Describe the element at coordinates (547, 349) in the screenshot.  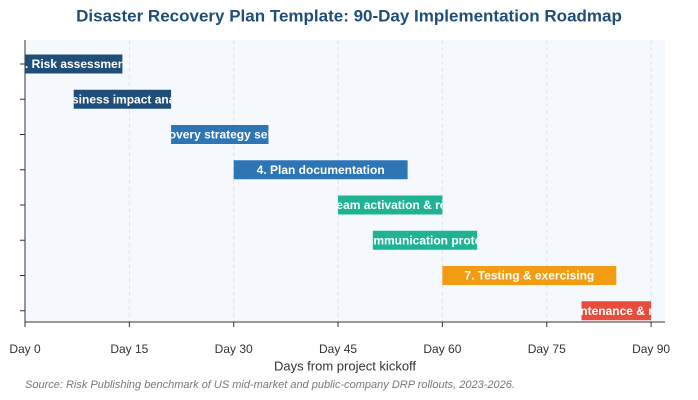
I see `x-tick-label: Day 75` at that location.